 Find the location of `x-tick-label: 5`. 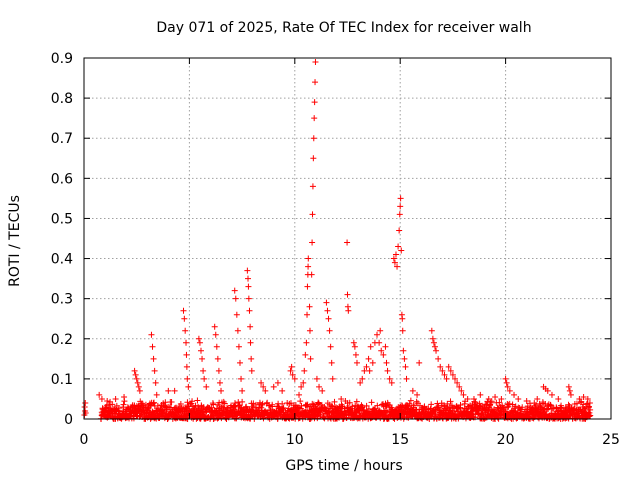

x-tick-label: 5 is located at coordinates (189, 440).